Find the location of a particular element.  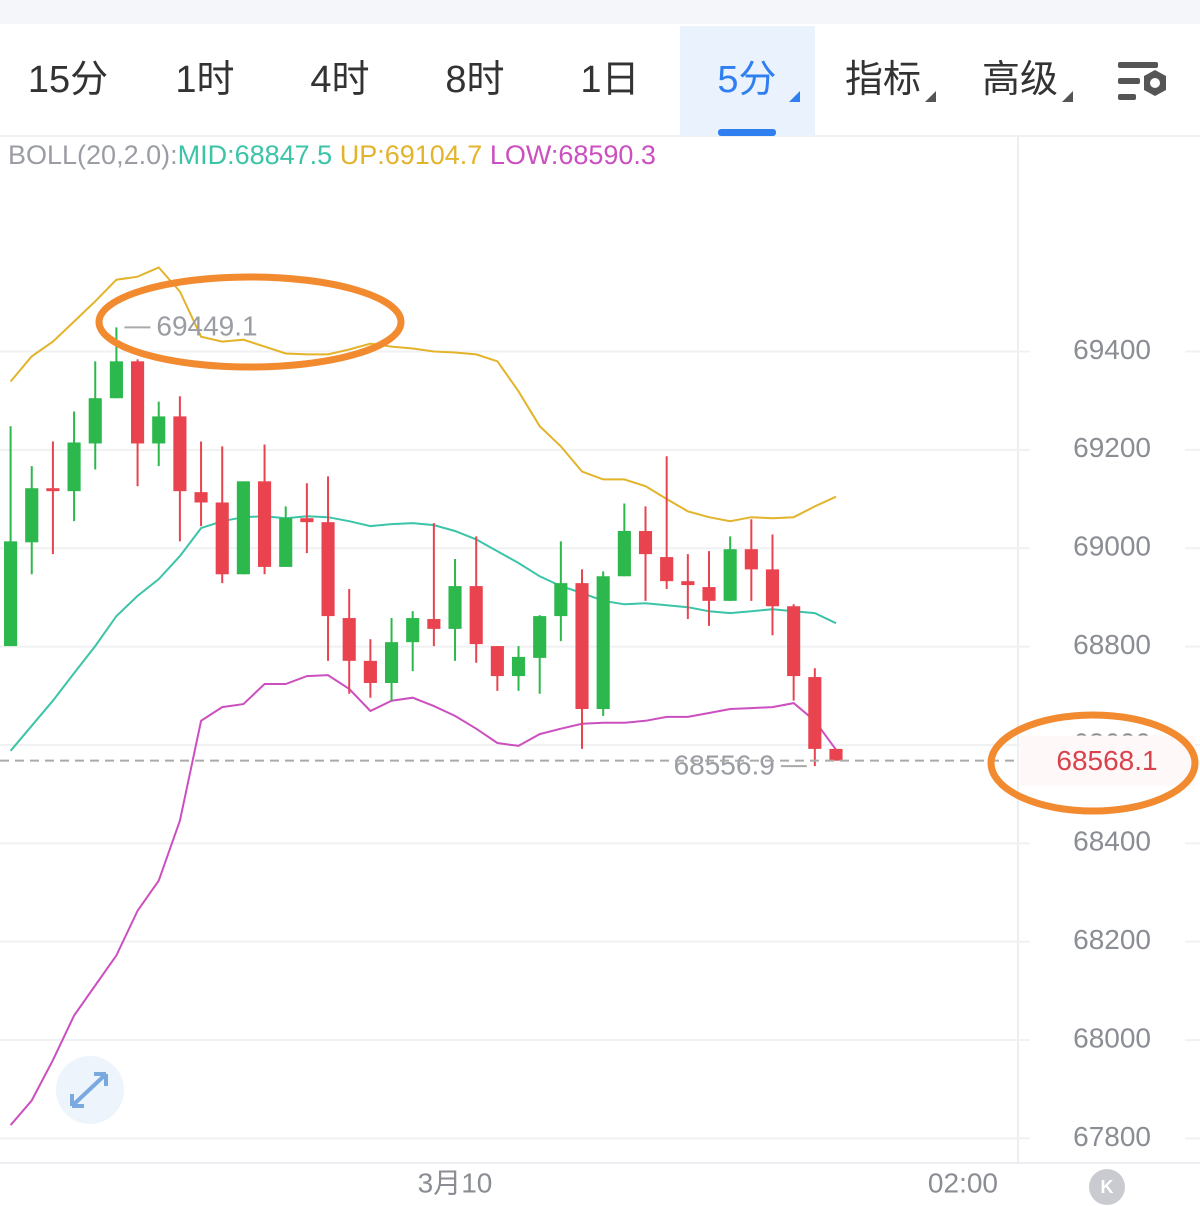

tab: 4时 is located at coordinates (339, 80).